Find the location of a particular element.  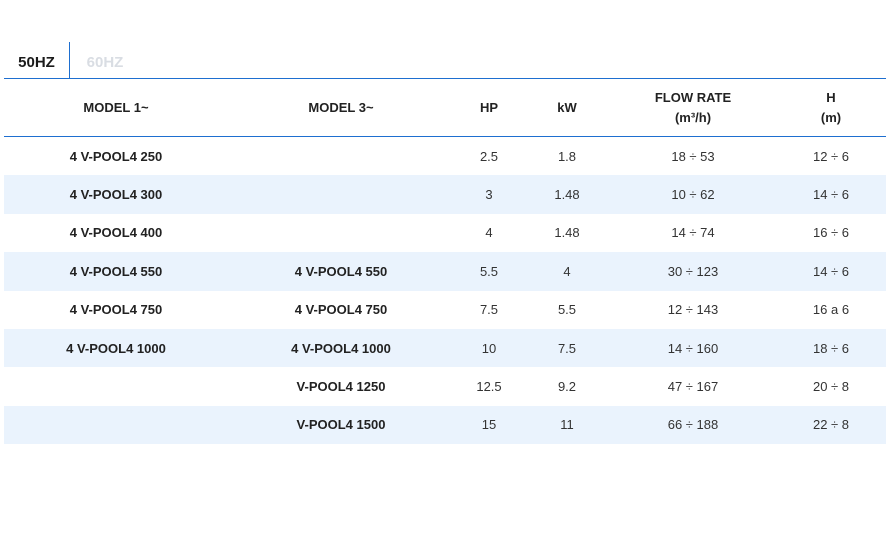

header-flow-rate: FLOW RATE (m³/h) is located at coordinates (693, 108).